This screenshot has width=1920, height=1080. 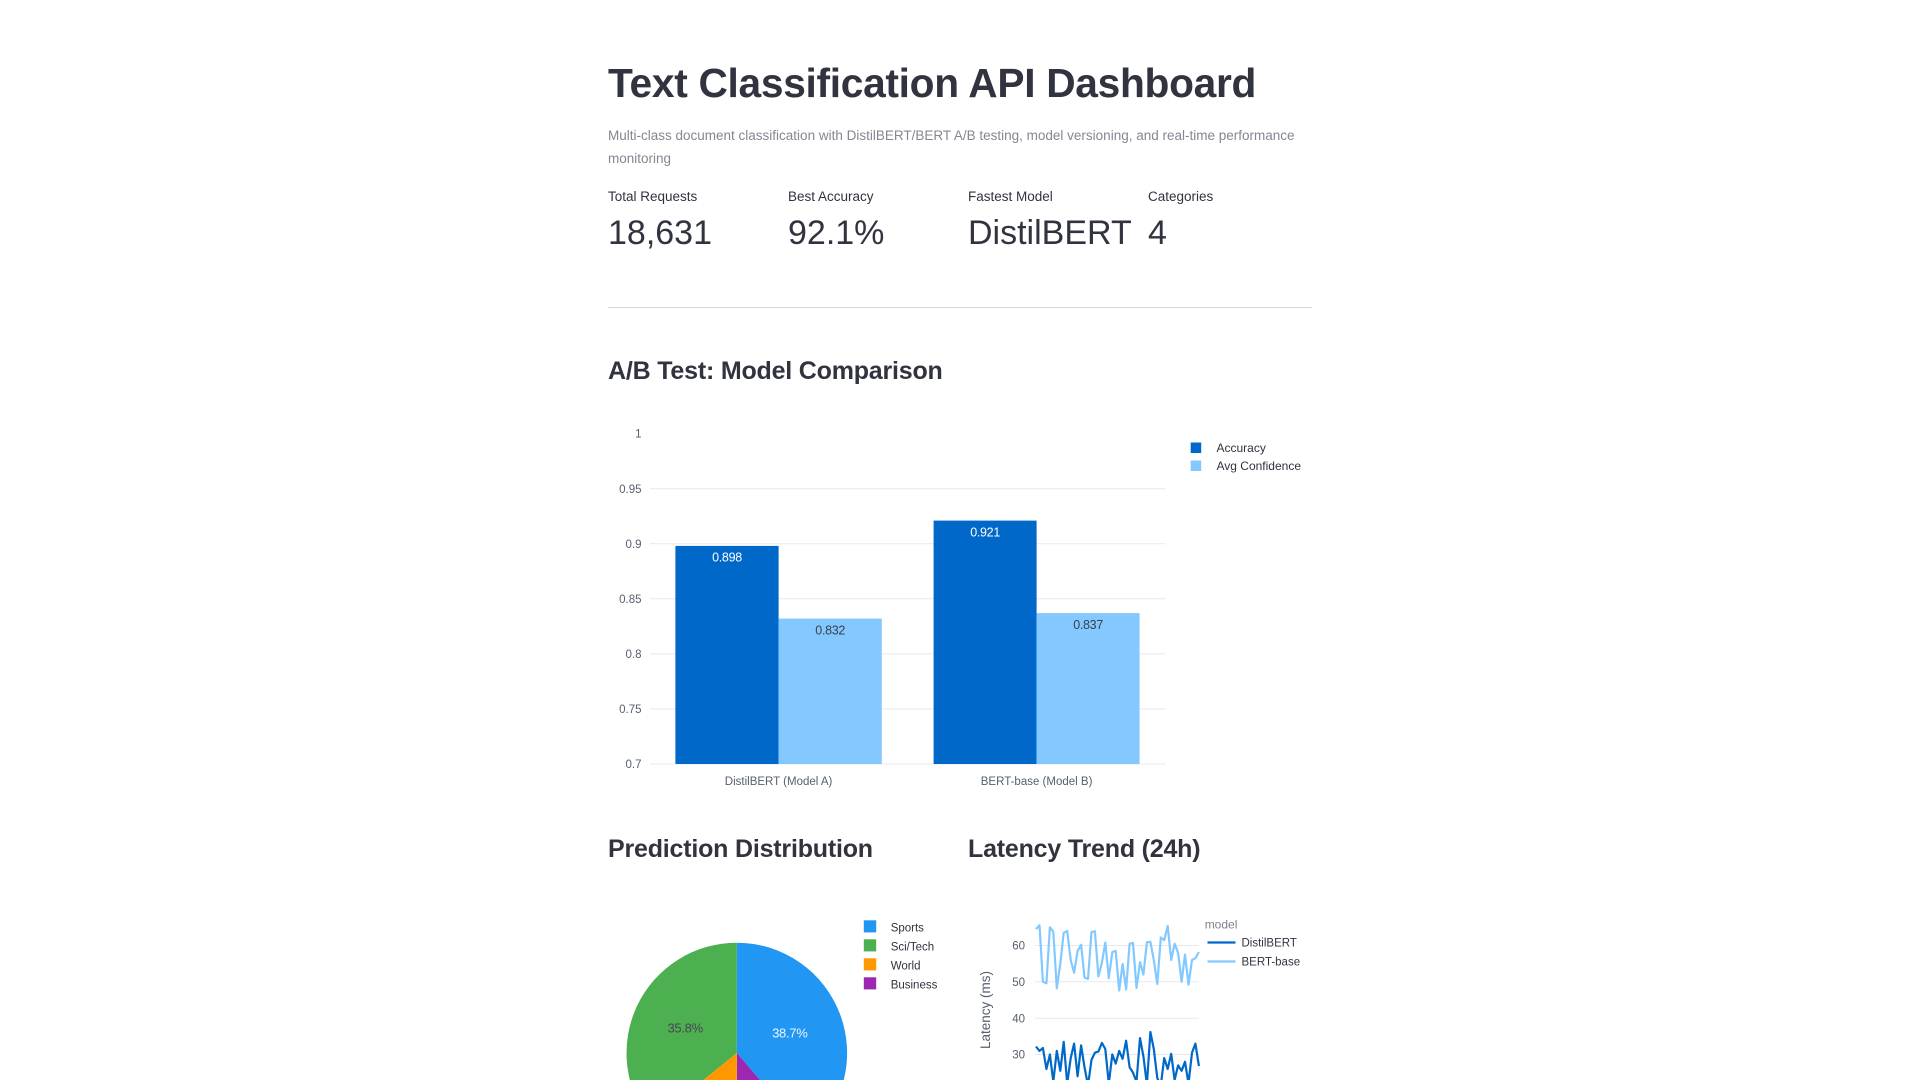 I want to click on svg-text: 50, so click(x=1018, y=983).